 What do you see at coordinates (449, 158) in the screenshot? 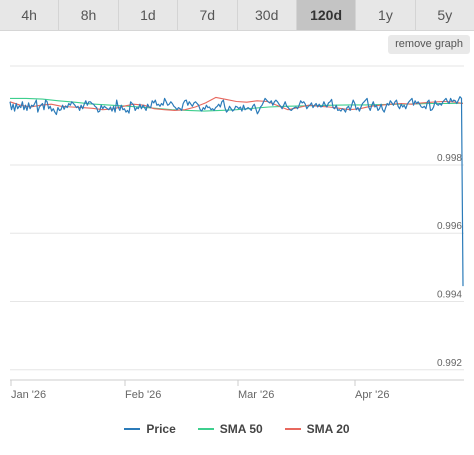
I see `y-tick-label: 0.998` at bounding box center [449, 158].